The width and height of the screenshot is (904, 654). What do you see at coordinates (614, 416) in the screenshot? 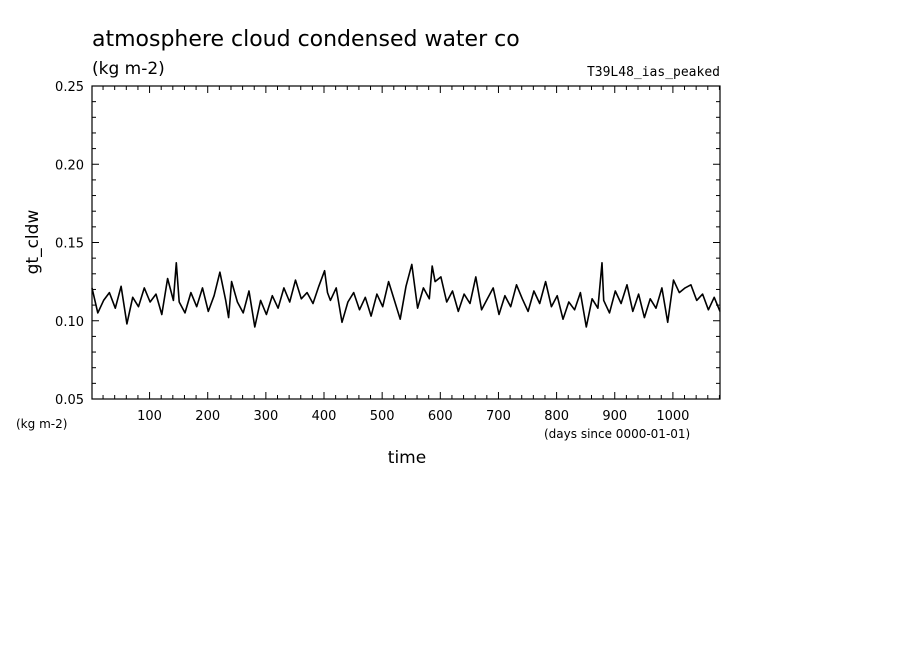
I see `x-tick-label: 900` at bounding box center [614, 416].